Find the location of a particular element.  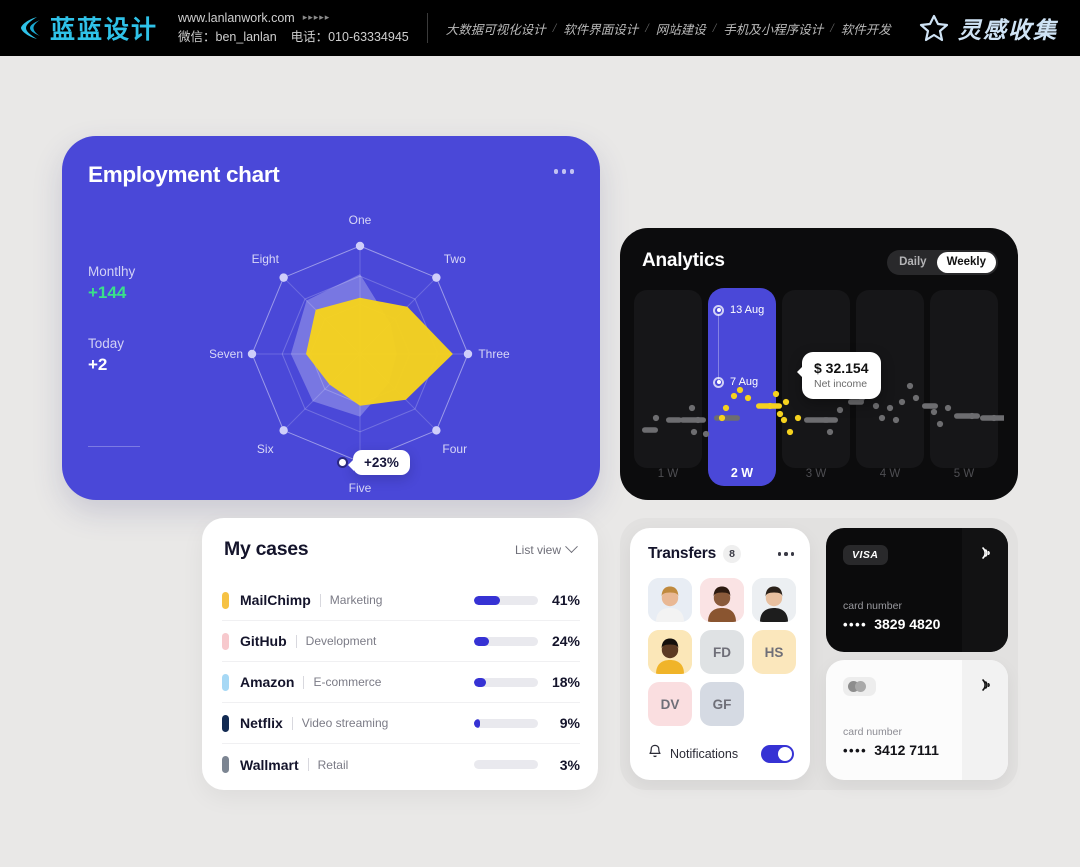

visa-logo-icon: VISA is located at coordinates (865, 555).